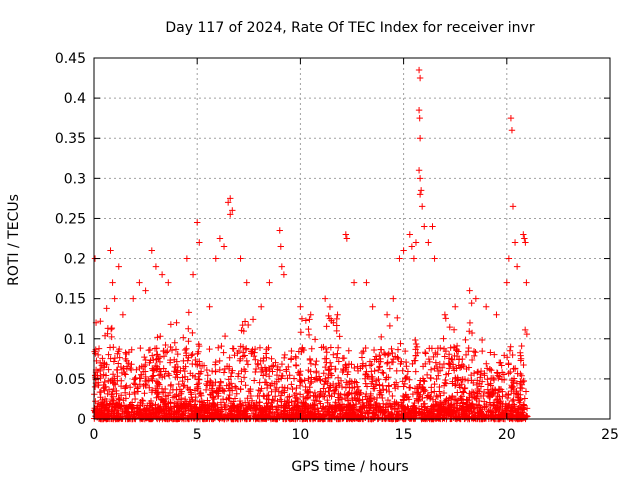 Image resolution: width=640 pixels, height=480 pixels. What do you see at coordinates (75, 260) in the screenshot?
I see `y-tick-label: 0.2` at bounding box center [75, 260].